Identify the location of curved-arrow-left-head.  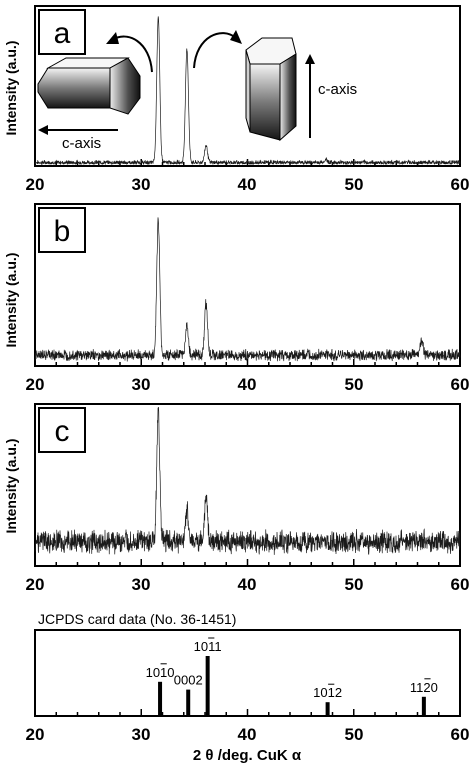
(112, 38).